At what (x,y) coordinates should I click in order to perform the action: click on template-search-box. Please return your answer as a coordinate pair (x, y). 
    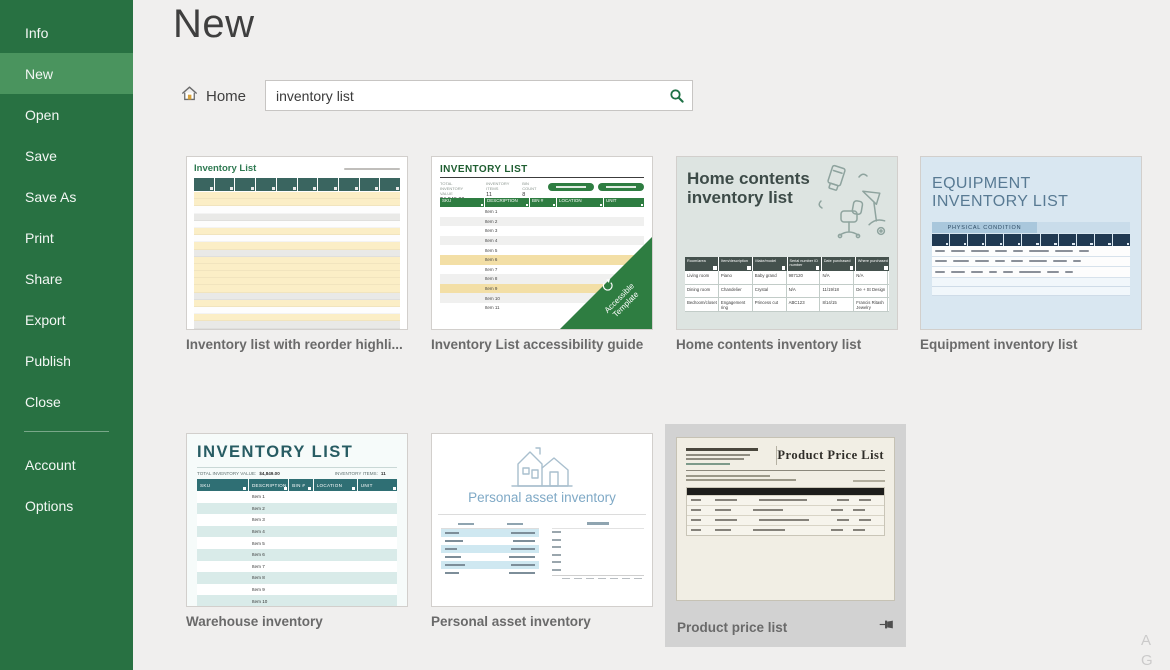
    Looking at the image, I should click on (479, 95).